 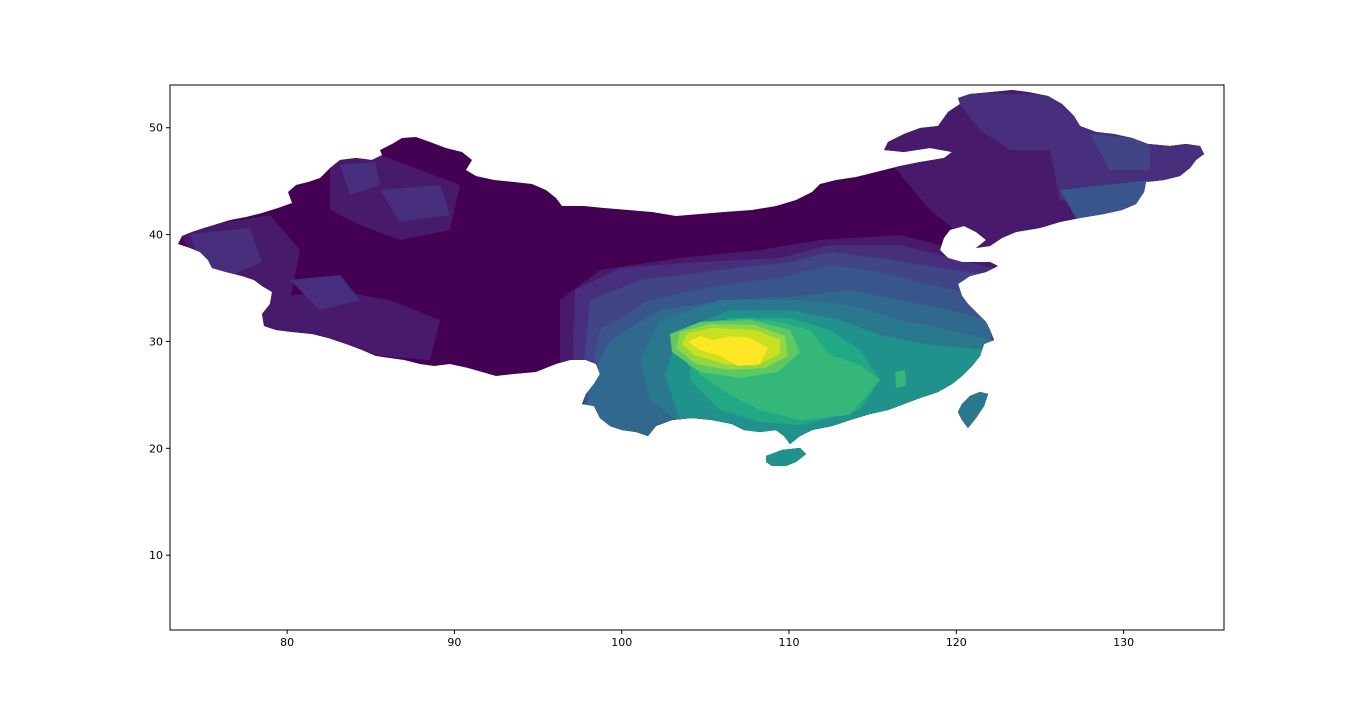 What do you see at coordinates (156, 555) in the screenshot?
I see `y-tick-label: 10` at bounding box center [156, 555].